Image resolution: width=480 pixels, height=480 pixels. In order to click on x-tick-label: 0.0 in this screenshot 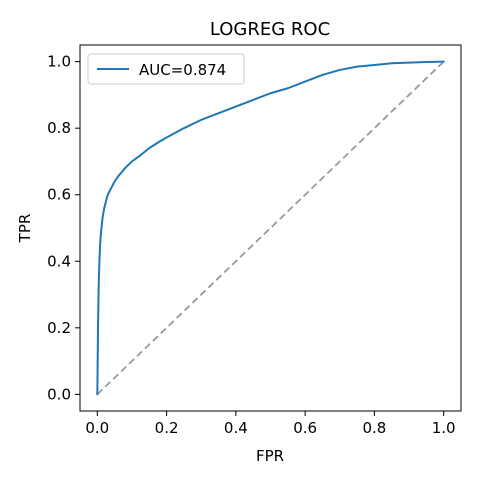, I will do `click(97, 428)`.